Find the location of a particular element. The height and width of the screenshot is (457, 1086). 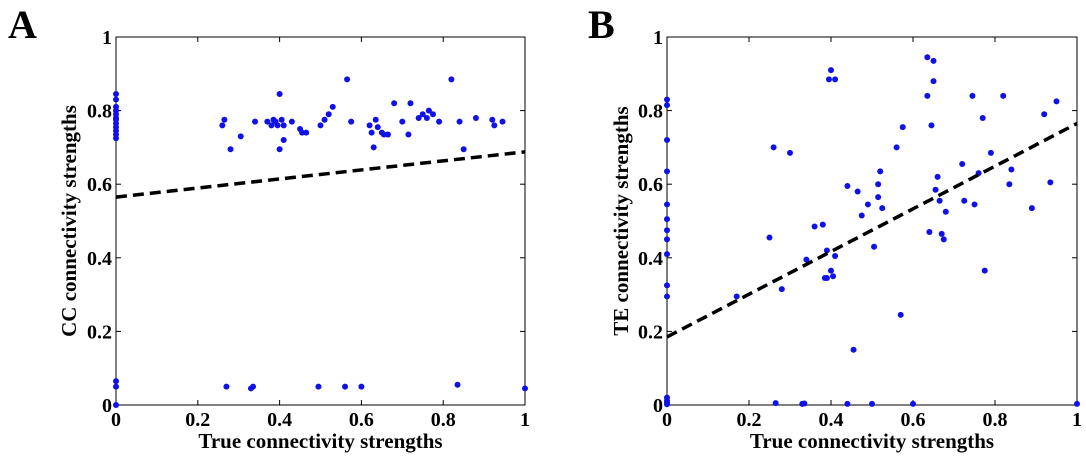

b-y-tick-label: 0.4 is located at coordinates (650, 259).